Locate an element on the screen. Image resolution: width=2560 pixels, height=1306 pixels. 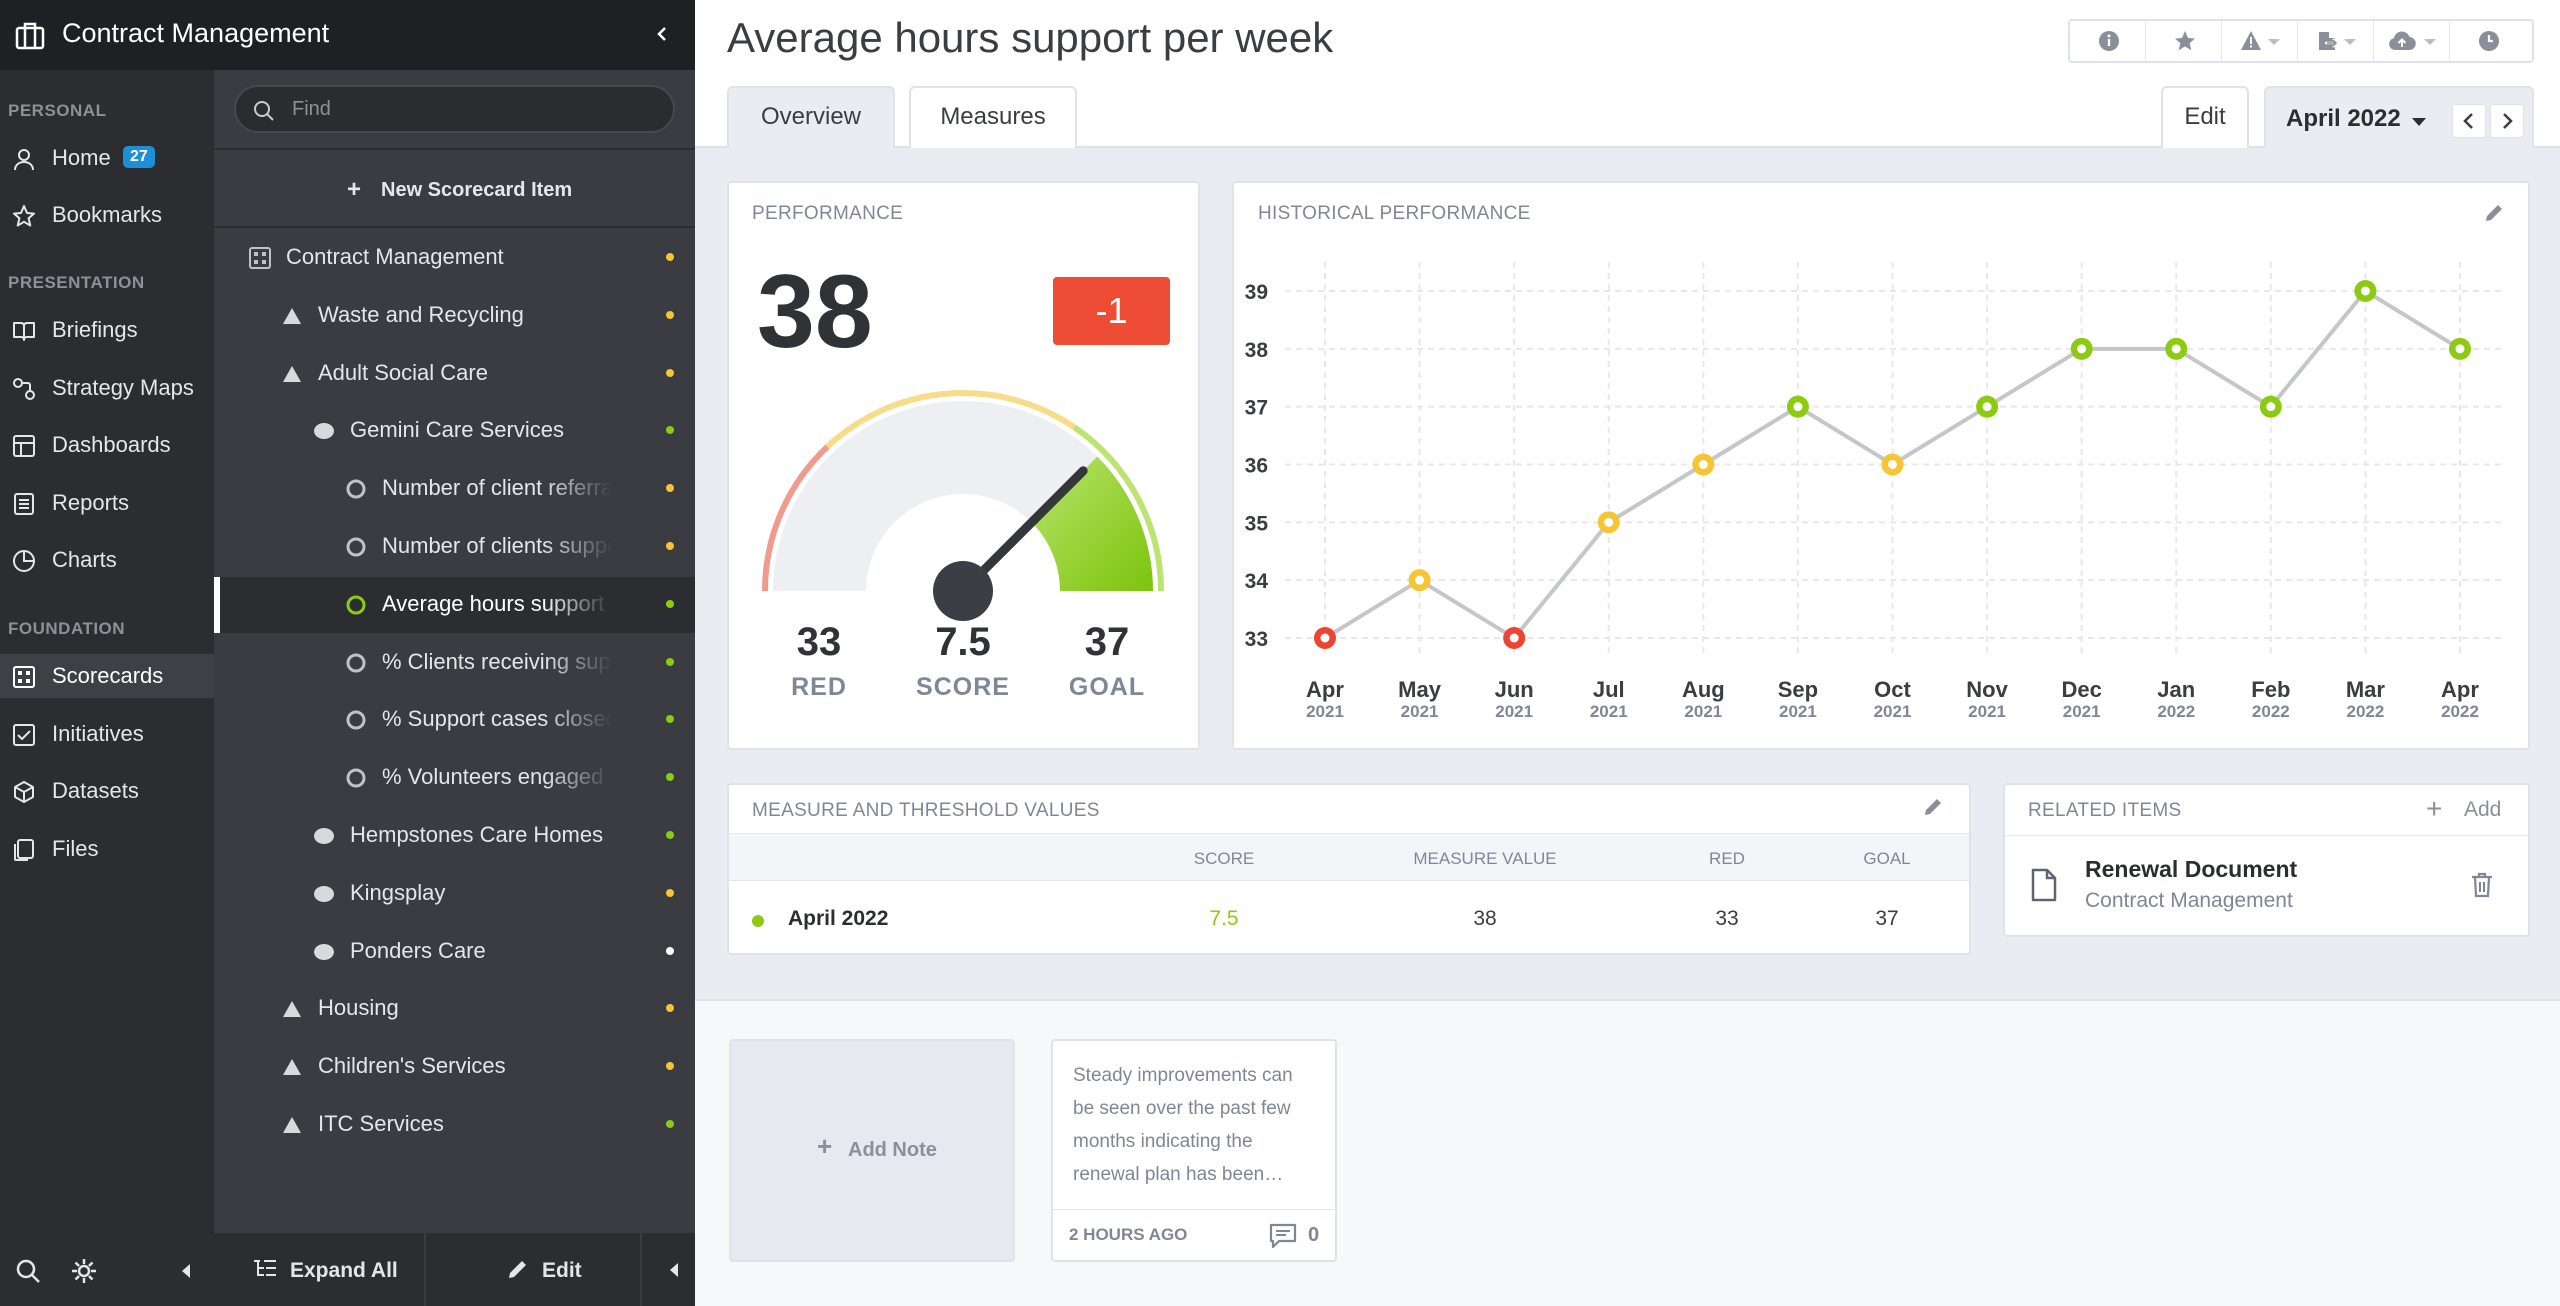
nav-label: Bookmarks is located at coordinates (107, 214).